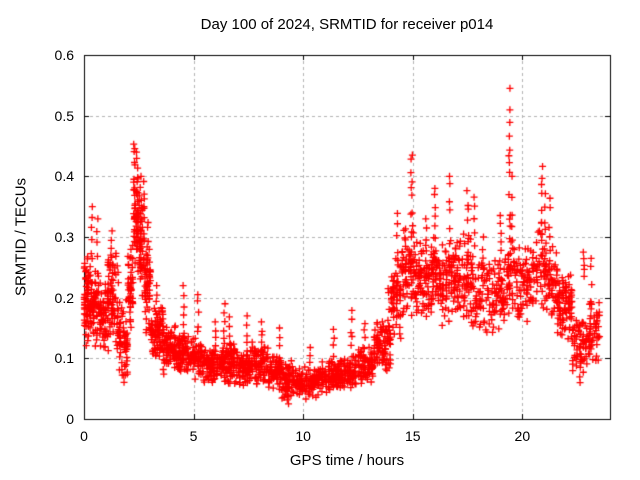 The width and height of the screenshot is (640, 480). Describe the element at coordinates (303, 436) in the screenshot. I see `x-tick-label: 10` at that location.